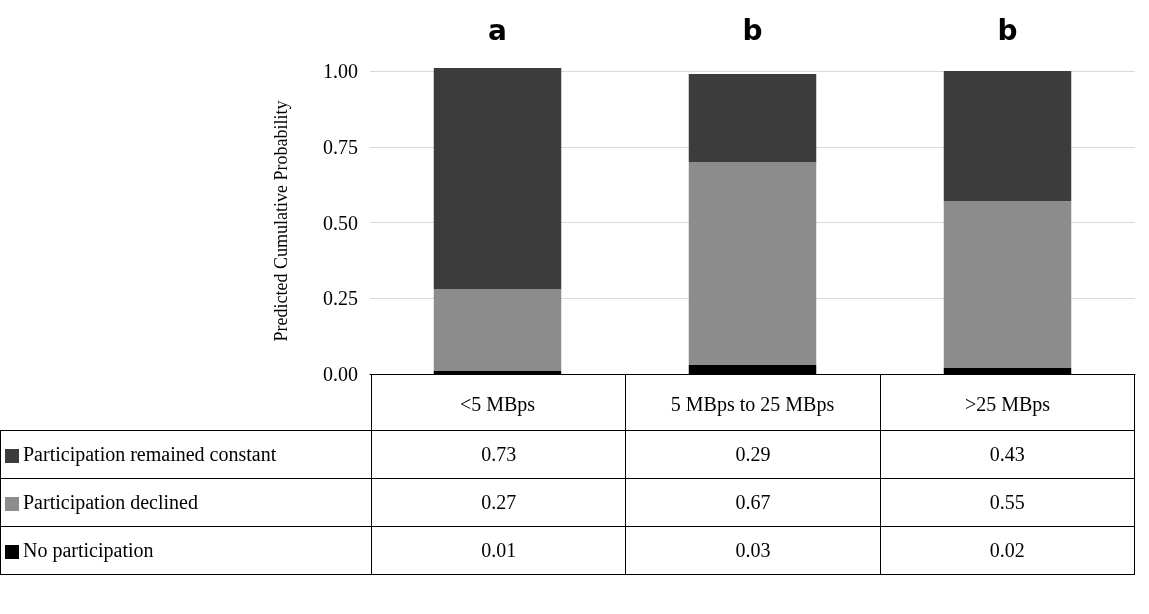 The image size is (1149, 614). I want to click on data-label: 0.67, so click(753, 502).